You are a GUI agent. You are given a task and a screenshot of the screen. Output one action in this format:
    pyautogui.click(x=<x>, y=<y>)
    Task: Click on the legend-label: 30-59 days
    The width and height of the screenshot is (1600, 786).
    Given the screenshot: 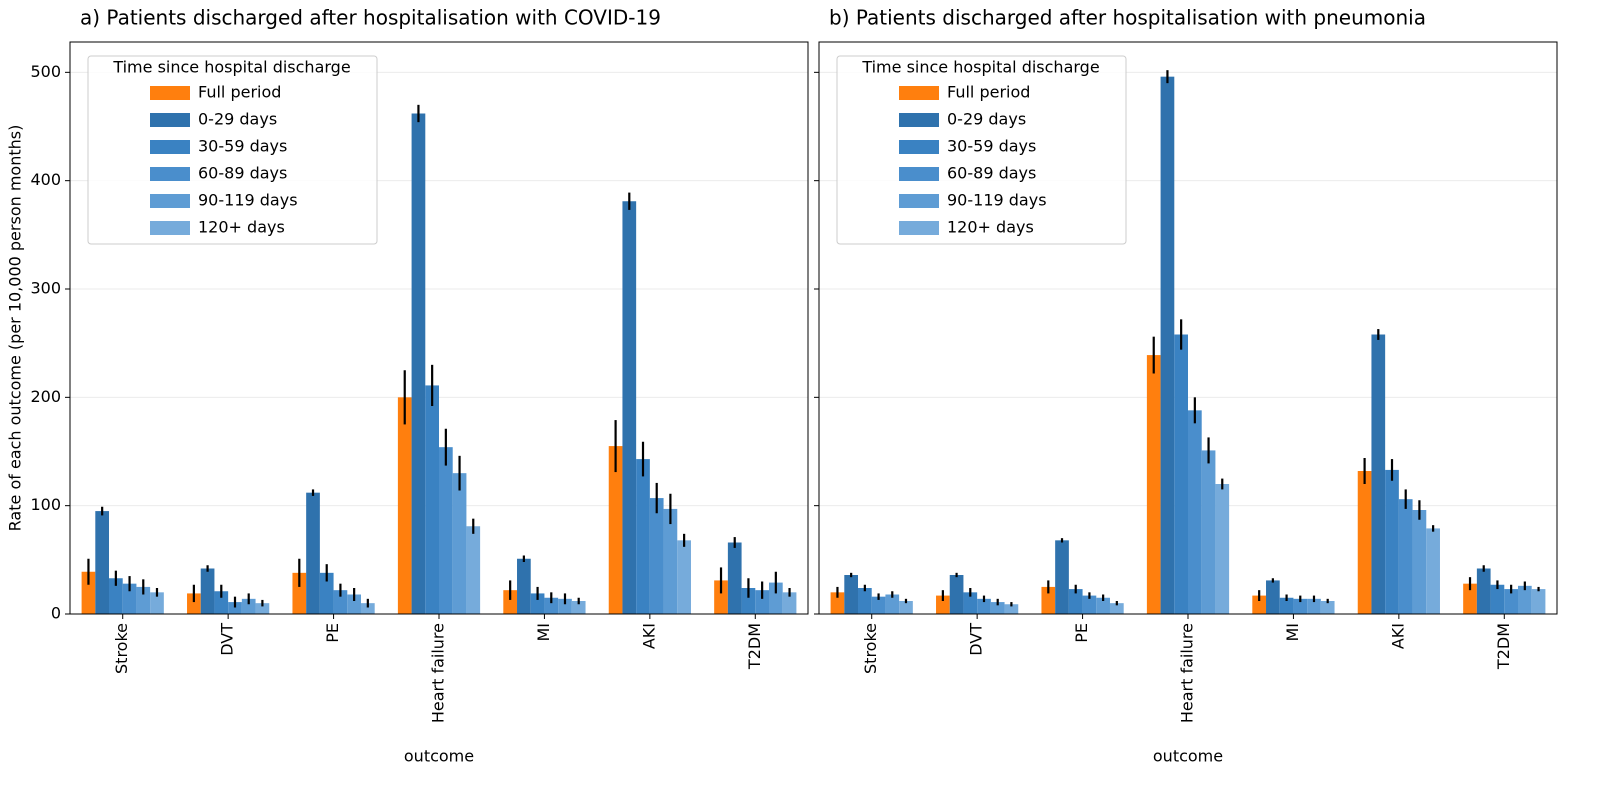 What is the action you would take?
    pyautogui.click(x=991, y=146)
    